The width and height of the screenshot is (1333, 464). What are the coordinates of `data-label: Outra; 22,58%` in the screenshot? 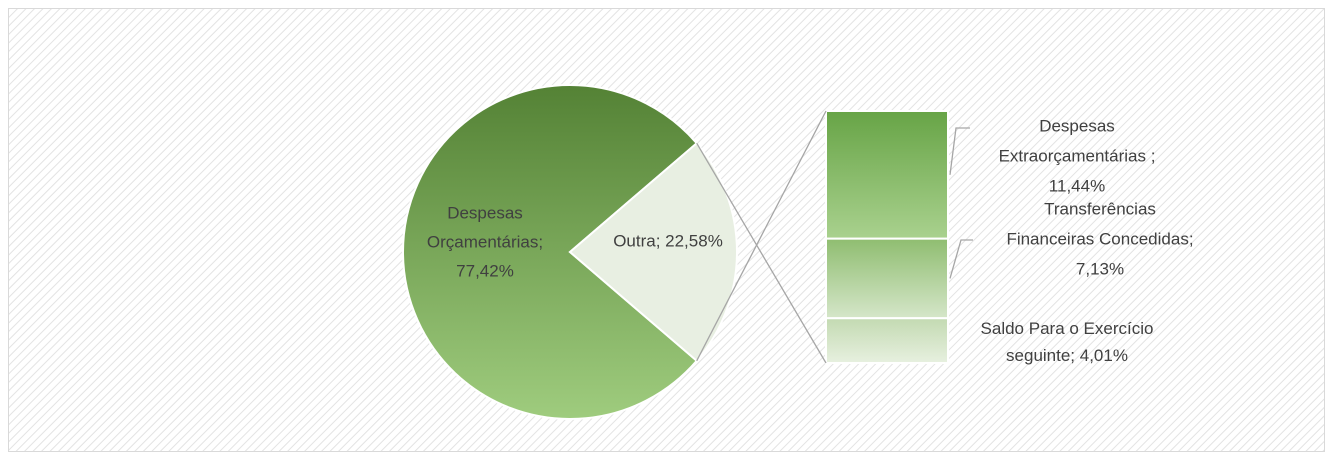 It's located at (668, 240).